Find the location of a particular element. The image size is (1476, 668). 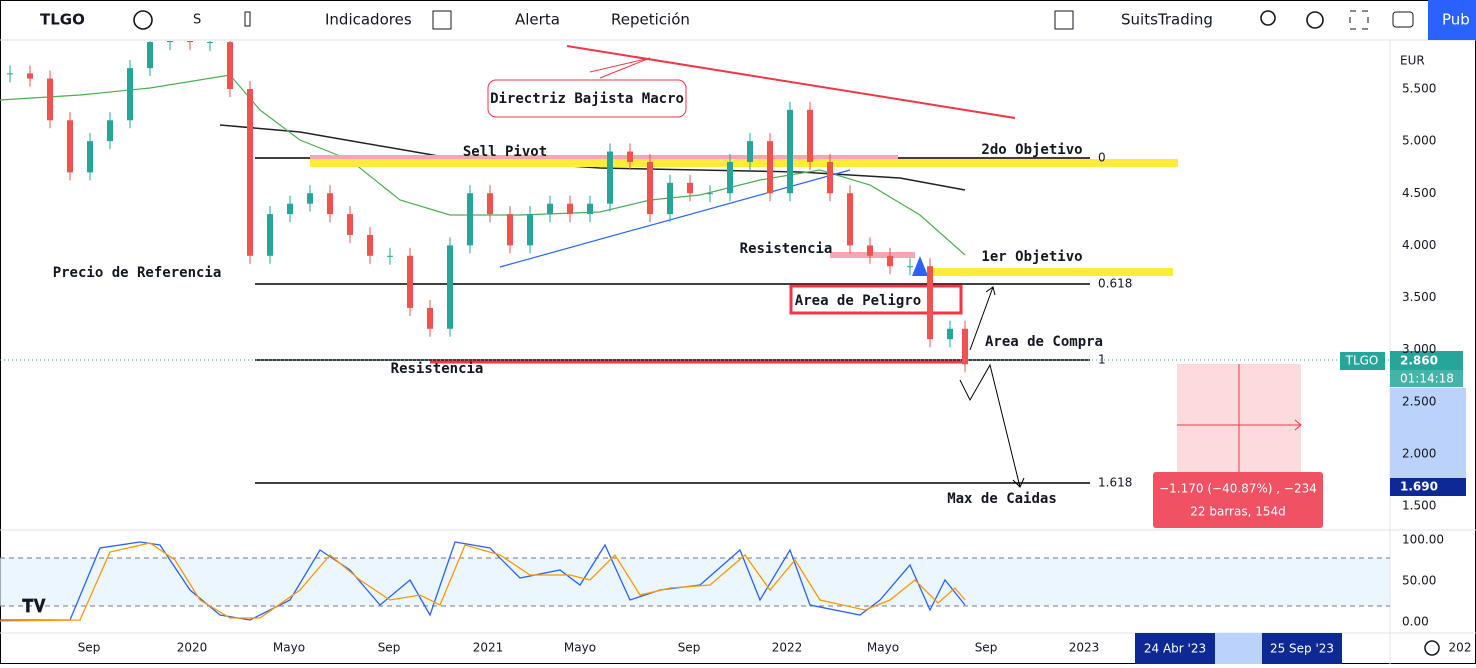

interval: S is located at coordinates (197, 20).